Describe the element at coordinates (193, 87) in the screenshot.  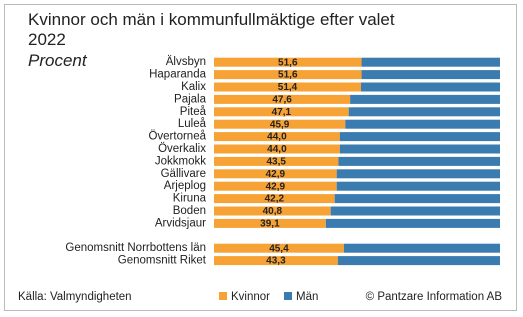
I see `y-tick-label: Kalix` at that location.